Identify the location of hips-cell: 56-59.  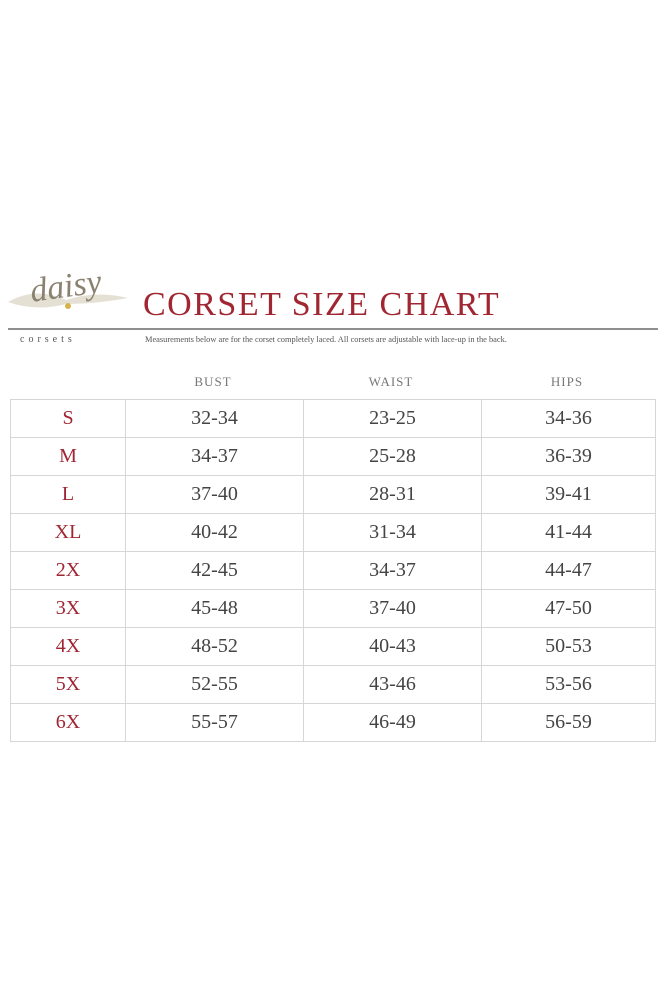
(568, 722).